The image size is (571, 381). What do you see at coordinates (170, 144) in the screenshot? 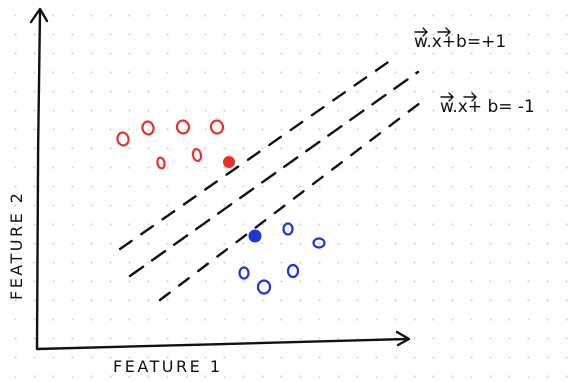
I see `class-a-points` at bounding box center [170, 144].